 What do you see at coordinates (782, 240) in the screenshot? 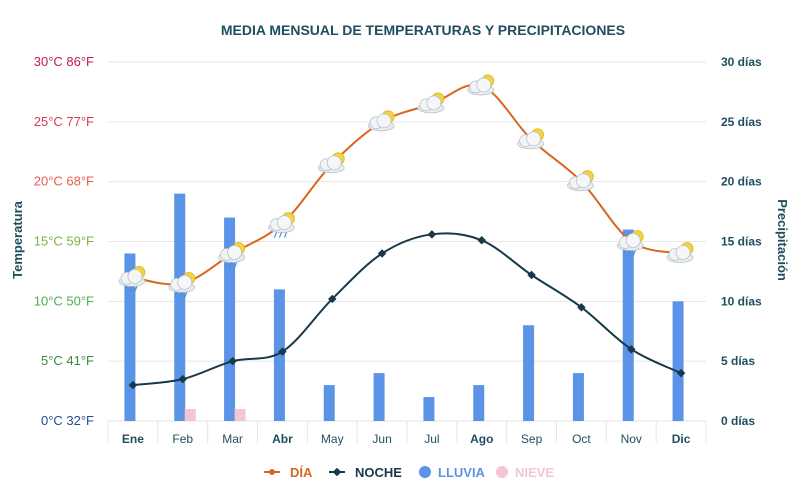
I see `right-axis-title: Precipitación` at bounding box center [782, 240].